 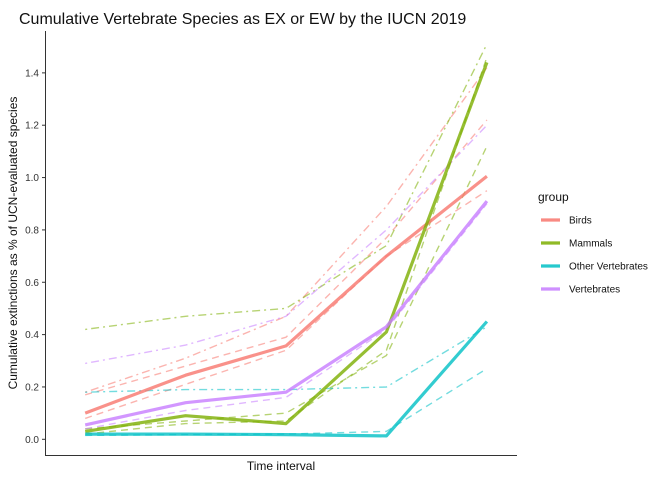 What do you see at coordinates (32, 335) in the screenshot?
I see `y-tick-label: 0.4` at bounding box center [32, 335].